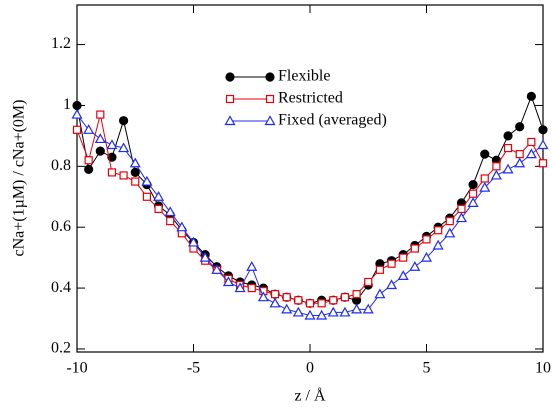 The image size is (554, 409). Describe the element at coordinates (67, 104) in the screenshot. I see `y-tick-label: 1` at that location.